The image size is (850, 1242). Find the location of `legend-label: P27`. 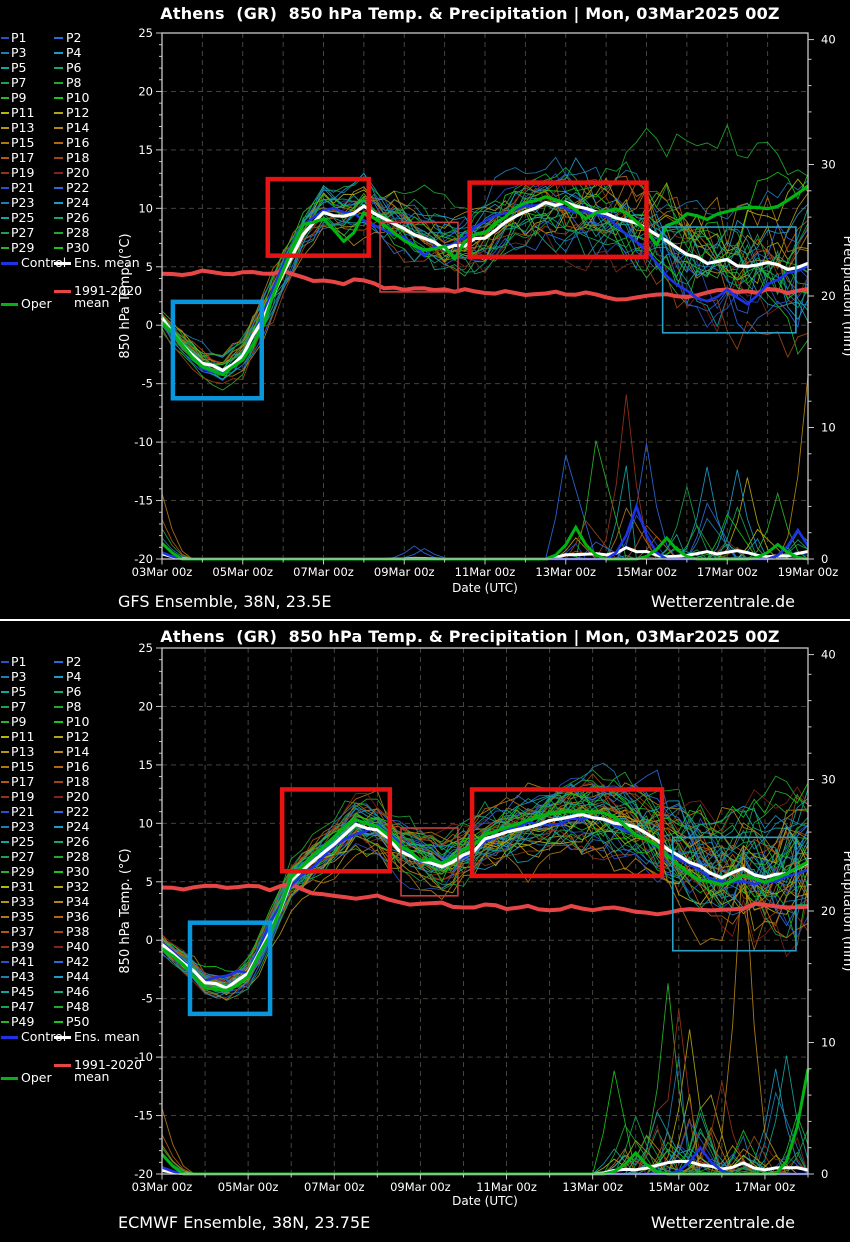

legend-label: P27 is located at coordinates (23, 856).